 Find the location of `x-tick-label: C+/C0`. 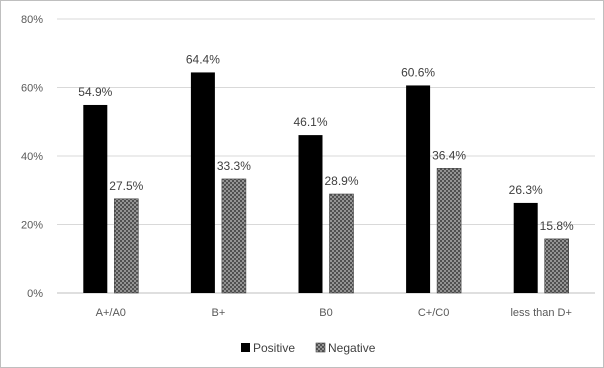

x-tick-label: C+/C0 is located at coordinates (434, 313).